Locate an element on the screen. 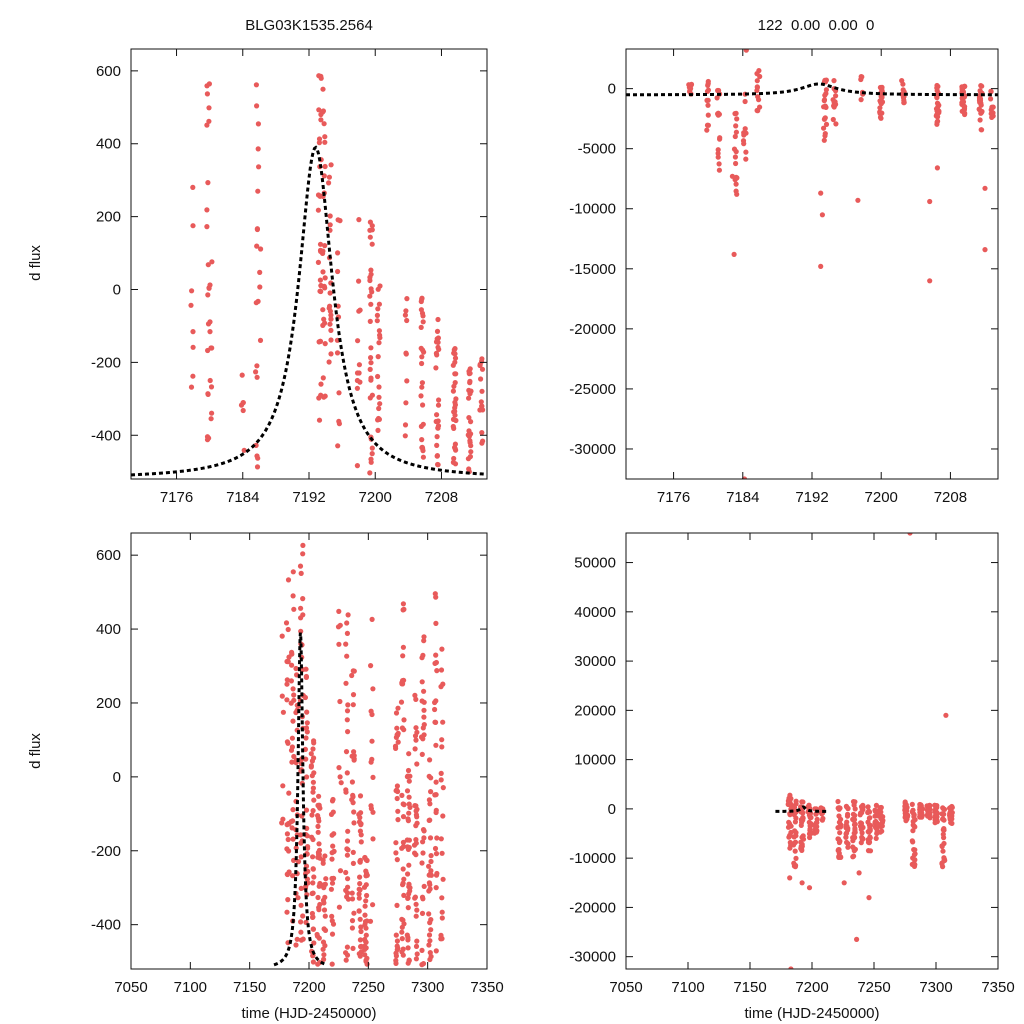 The image size is (1024, 1024). y-tick-label: 20000 is located at coordinates (595, 710).